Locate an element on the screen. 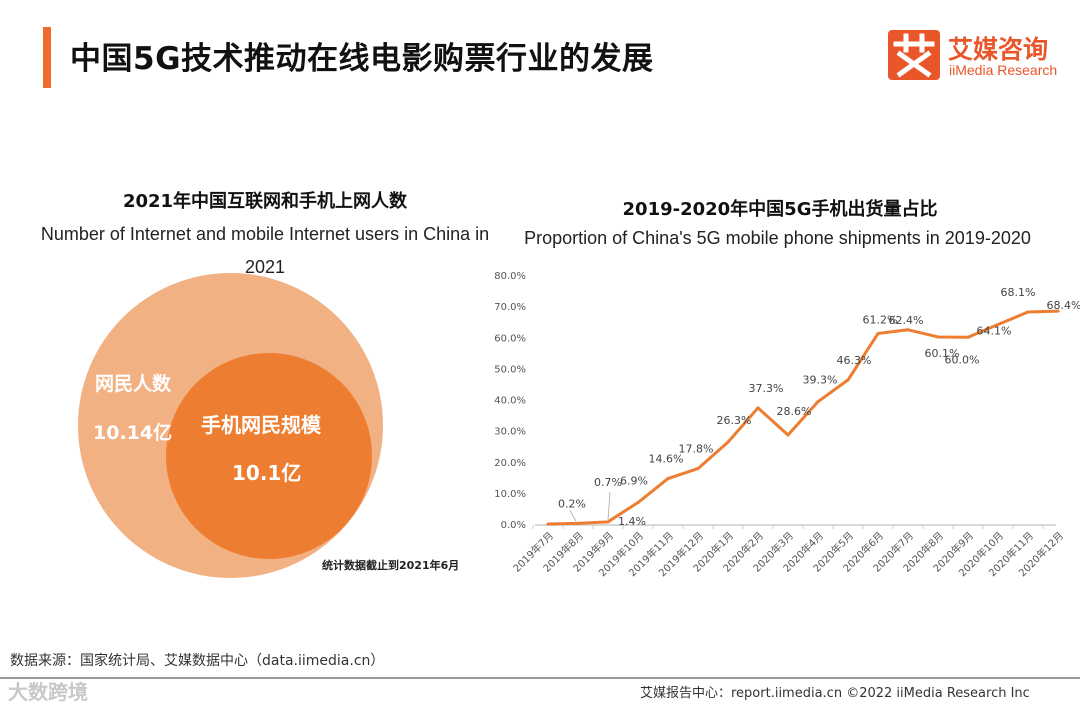 This screenshot has height=705, width=1080. venn-note: 统计数据截止到2021年6月 is located at coordinates (391, 565).